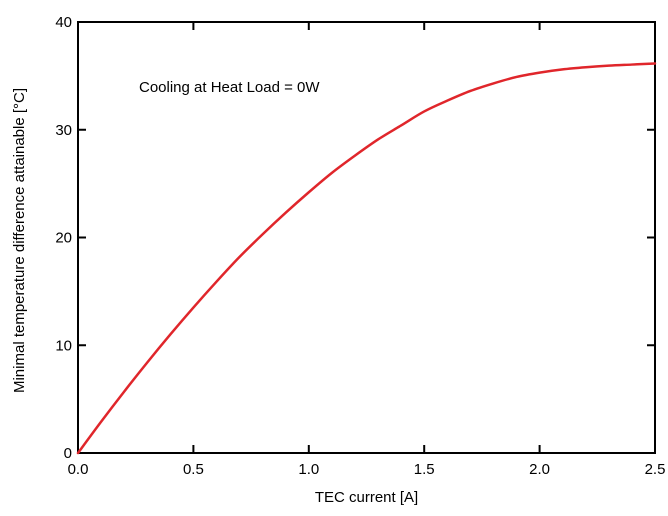  I want to click on x-tick-label: 0.0, so click(78, 469).